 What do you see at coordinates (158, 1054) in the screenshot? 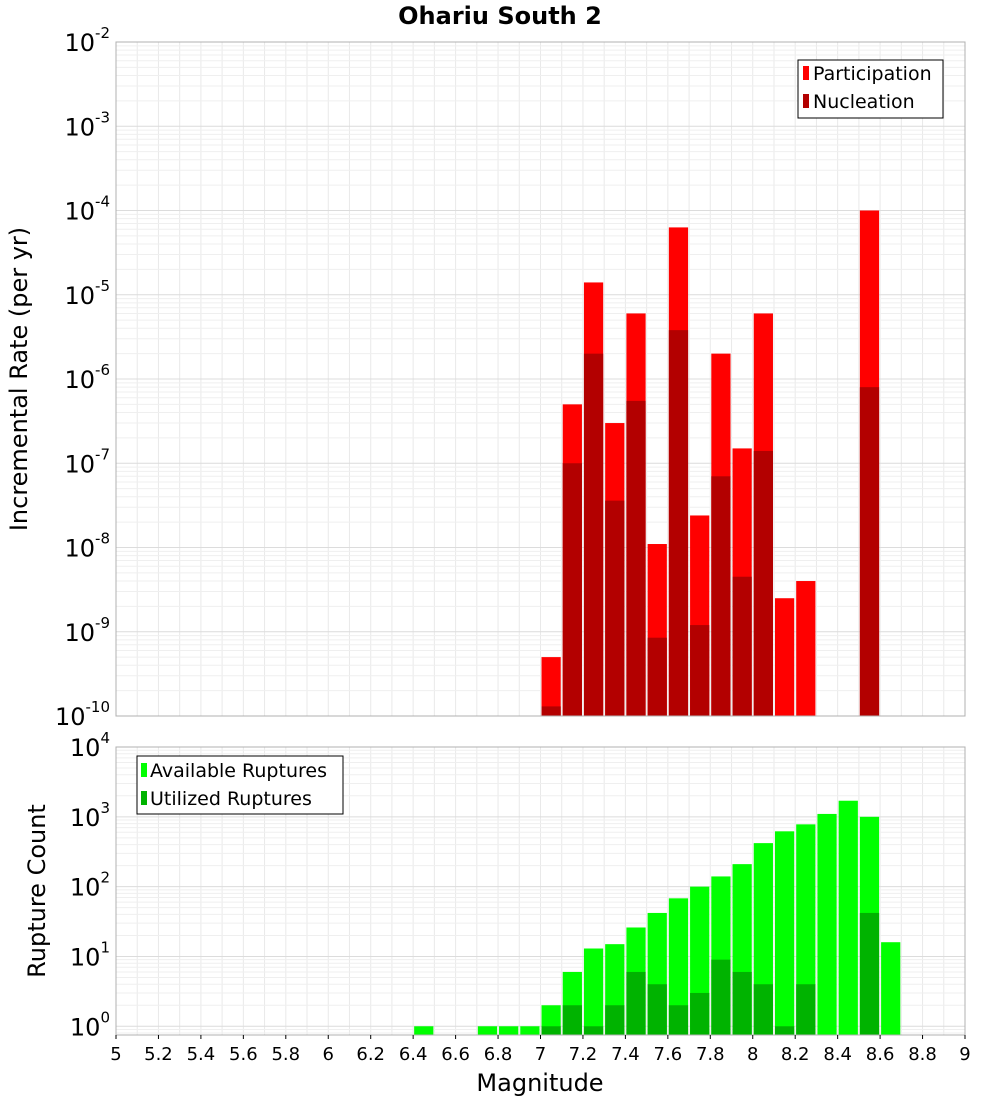
I see `x-tick-label: 5.2` at bounding box center [158, 1054].